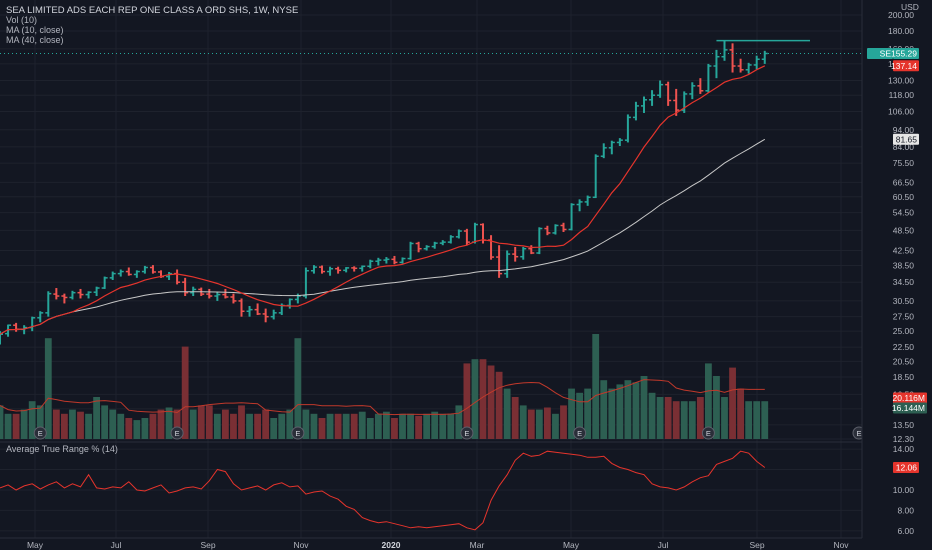 The image size is (932, 550). Describe the element at coordinates (21, 20) in the screenshot. I see `indicator-label-vol: Vol (10)` at that location.